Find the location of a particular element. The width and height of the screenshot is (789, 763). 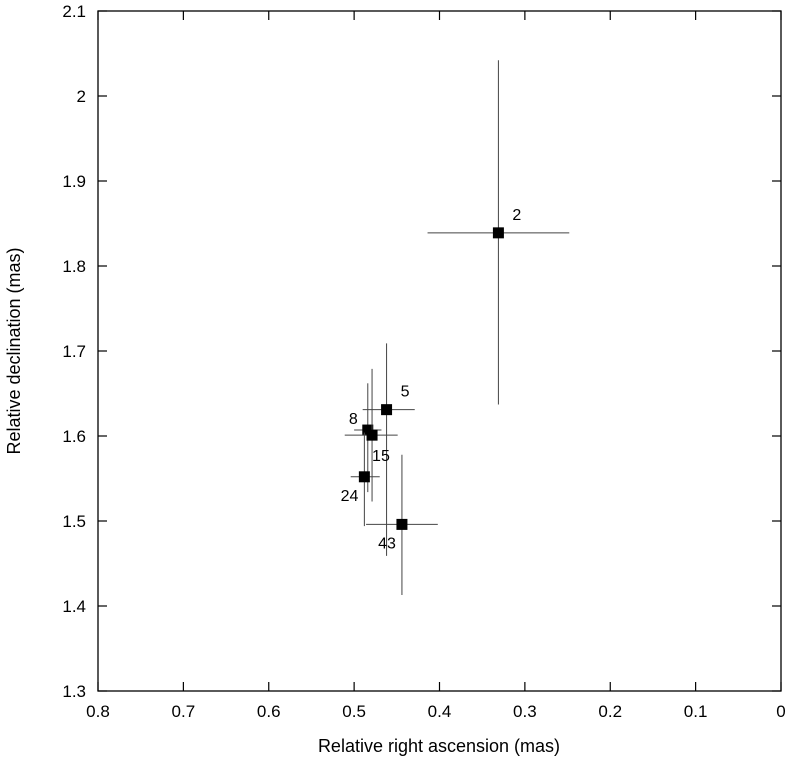

y-tick-label: 1.4 is located at coordinates (74, 606).